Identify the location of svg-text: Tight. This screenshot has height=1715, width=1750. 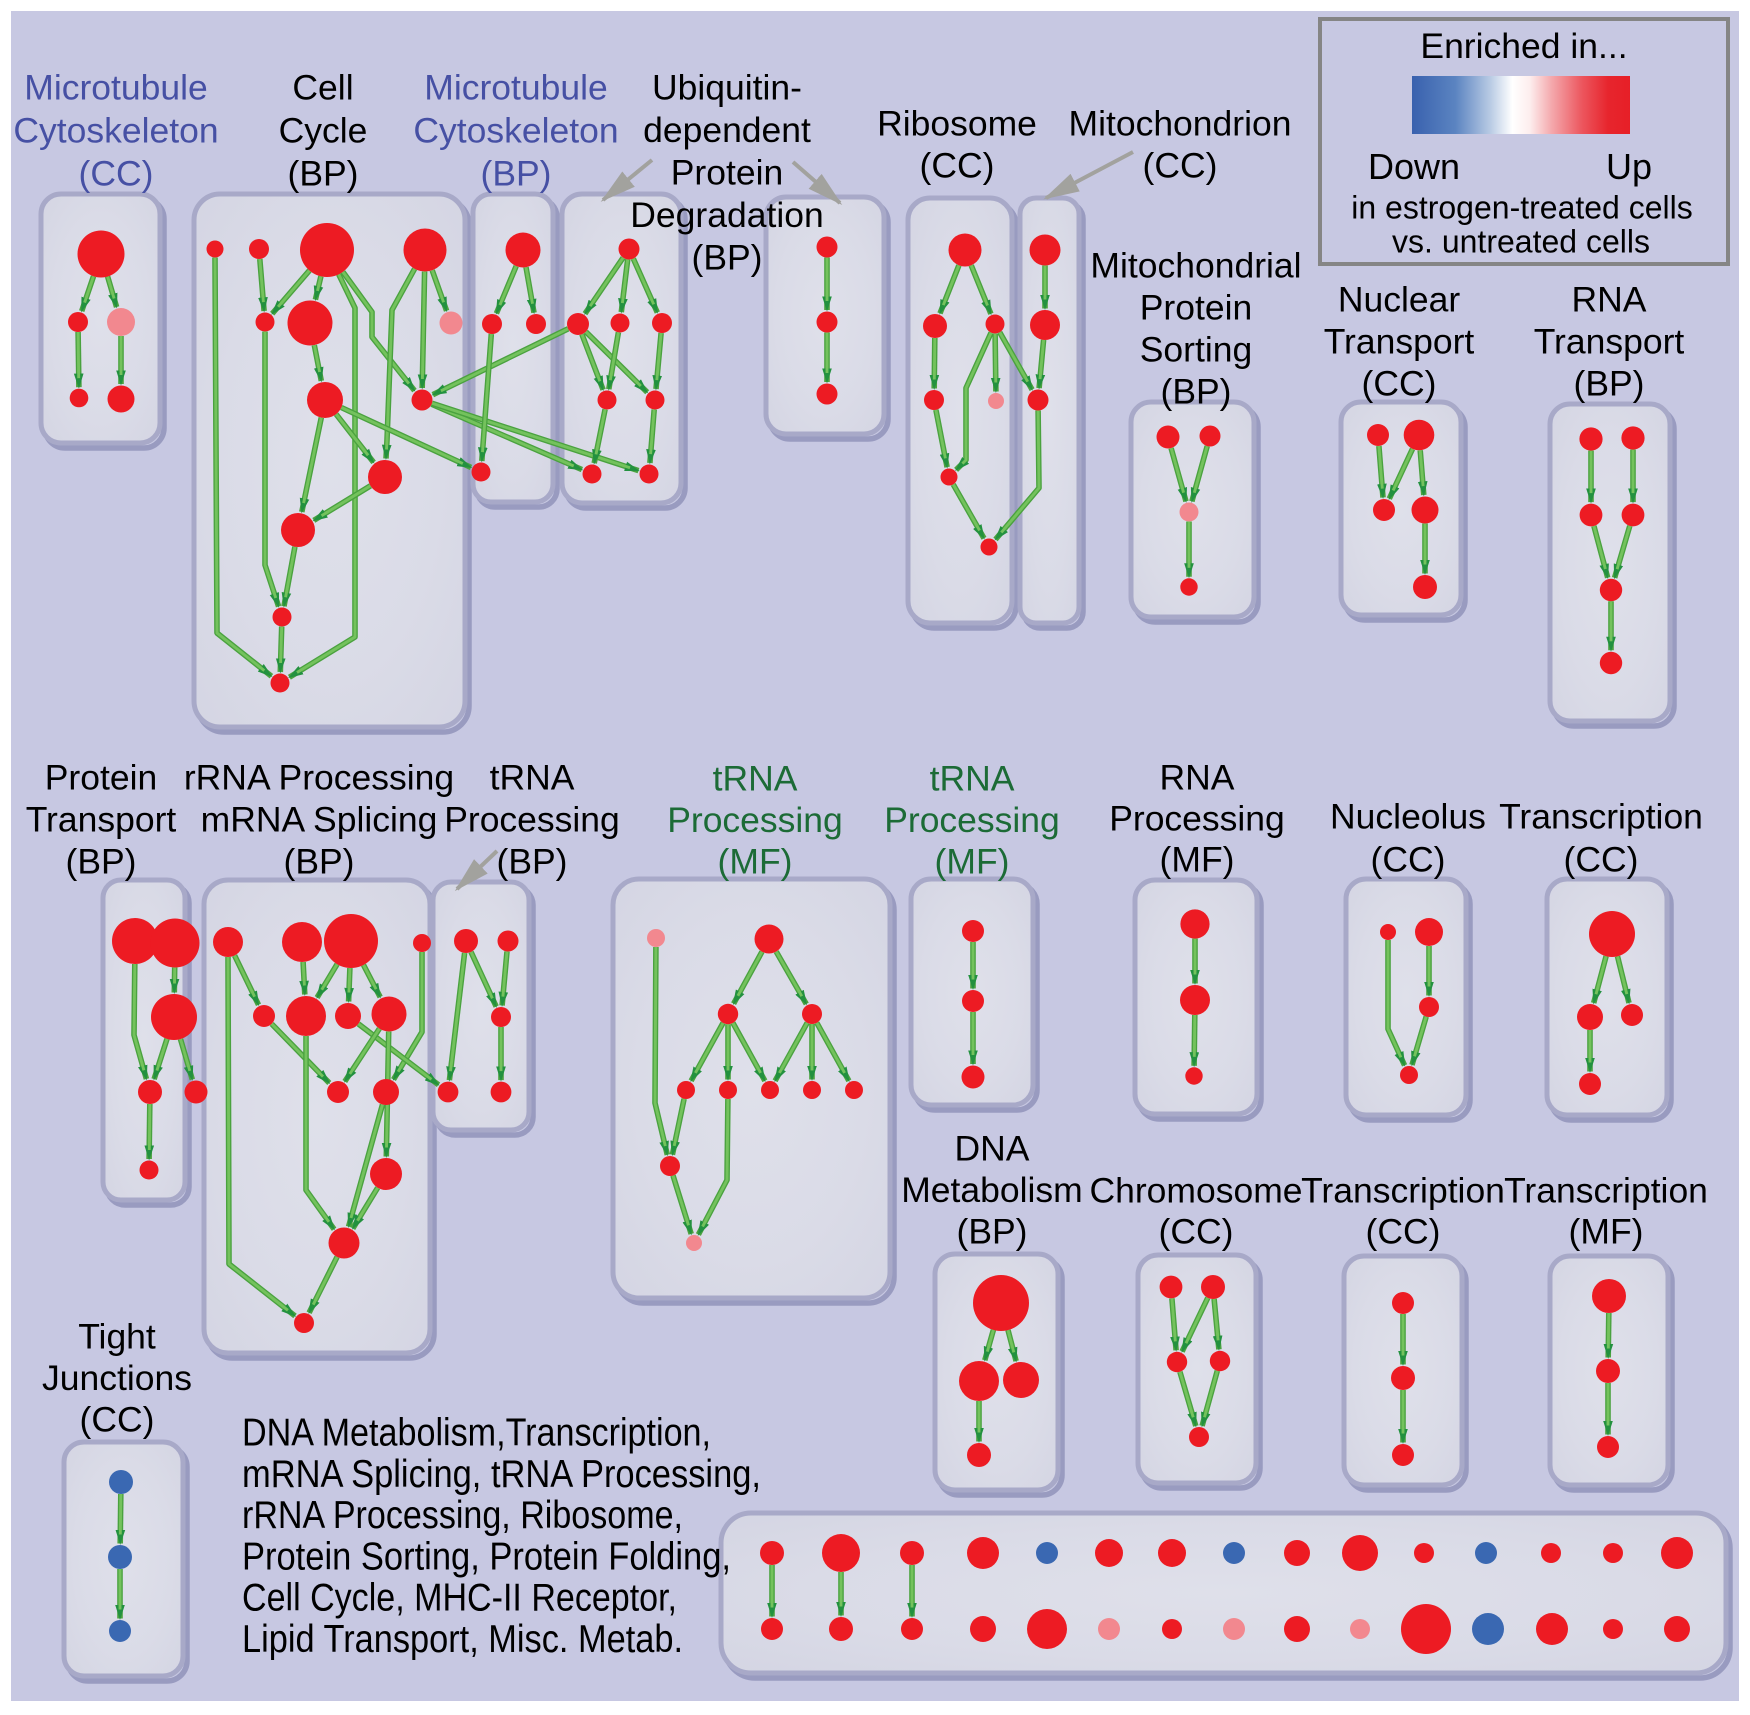
(117, 1337).